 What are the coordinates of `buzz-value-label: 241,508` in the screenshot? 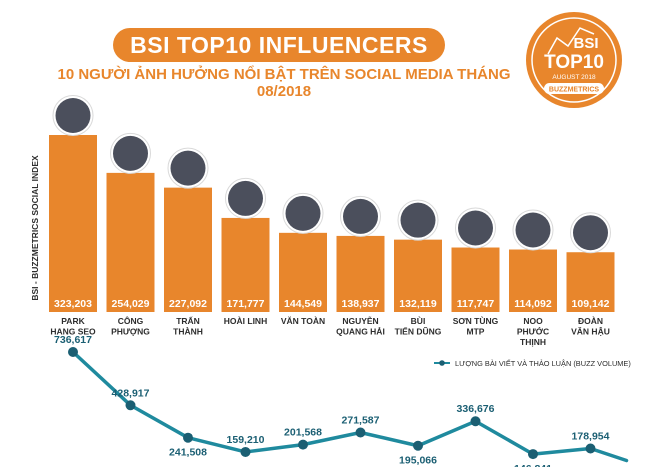 It's located at (188, 453).